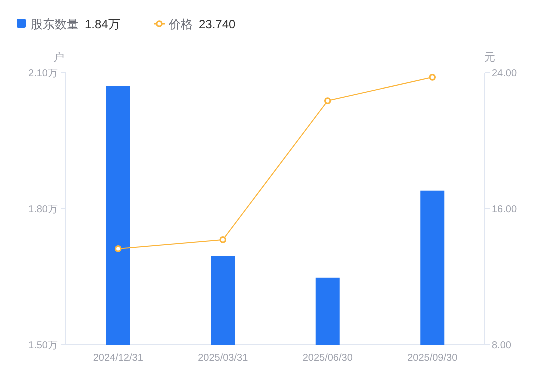  What do you see at coordinates (180, 25) in the screenshot?
I see `legend-label: 价格` at bounding box center [180, 25].